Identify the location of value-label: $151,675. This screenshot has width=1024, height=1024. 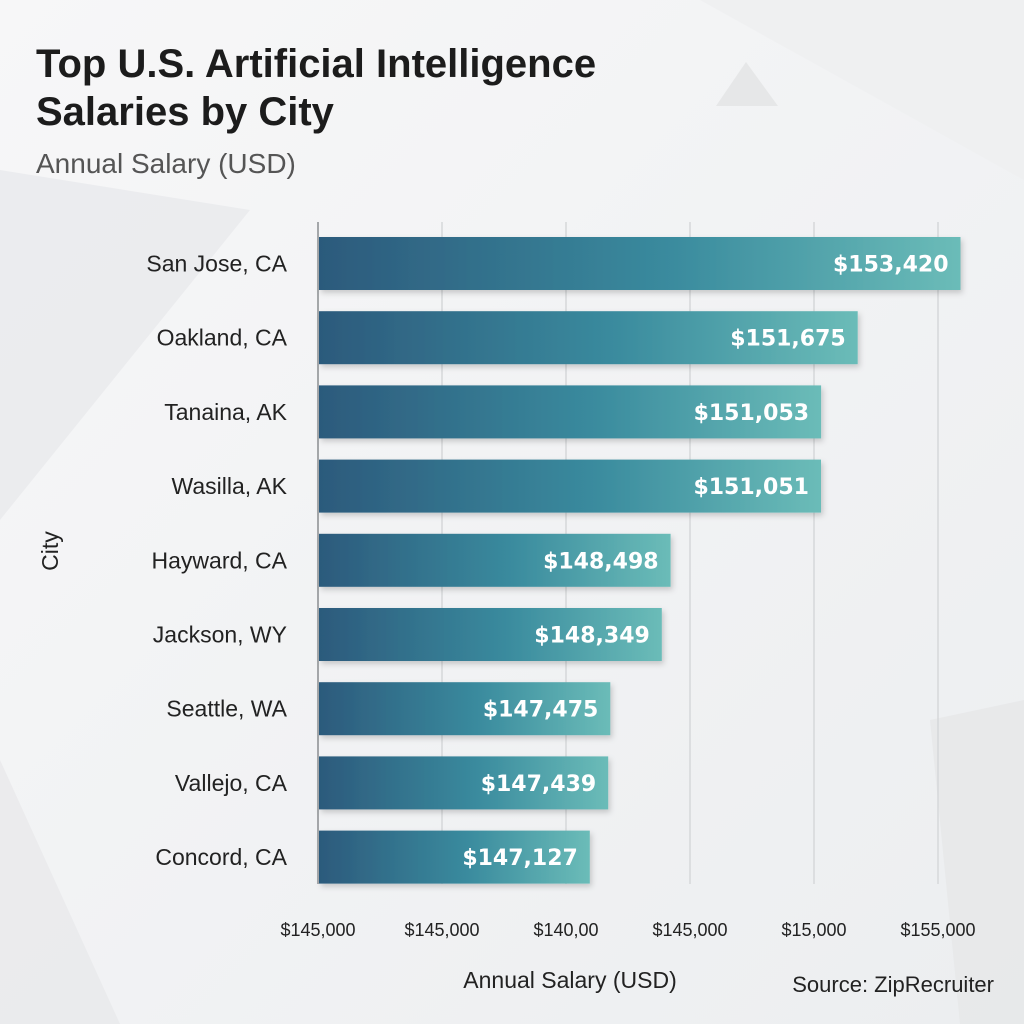
(788, 339).